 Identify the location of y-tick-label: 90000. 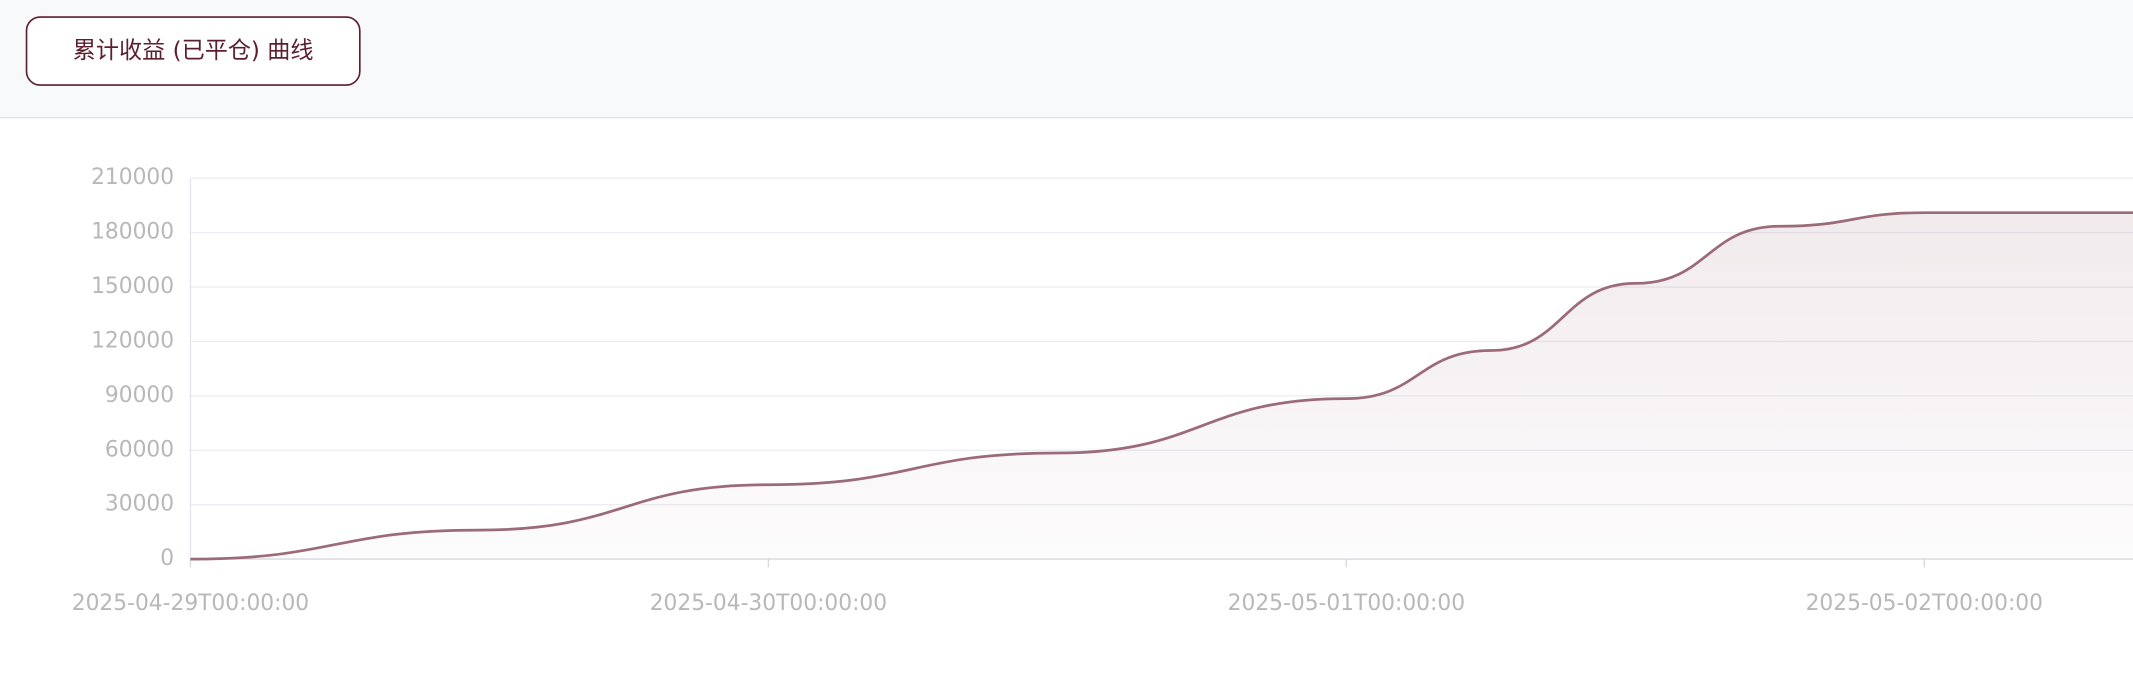
(139, 395).